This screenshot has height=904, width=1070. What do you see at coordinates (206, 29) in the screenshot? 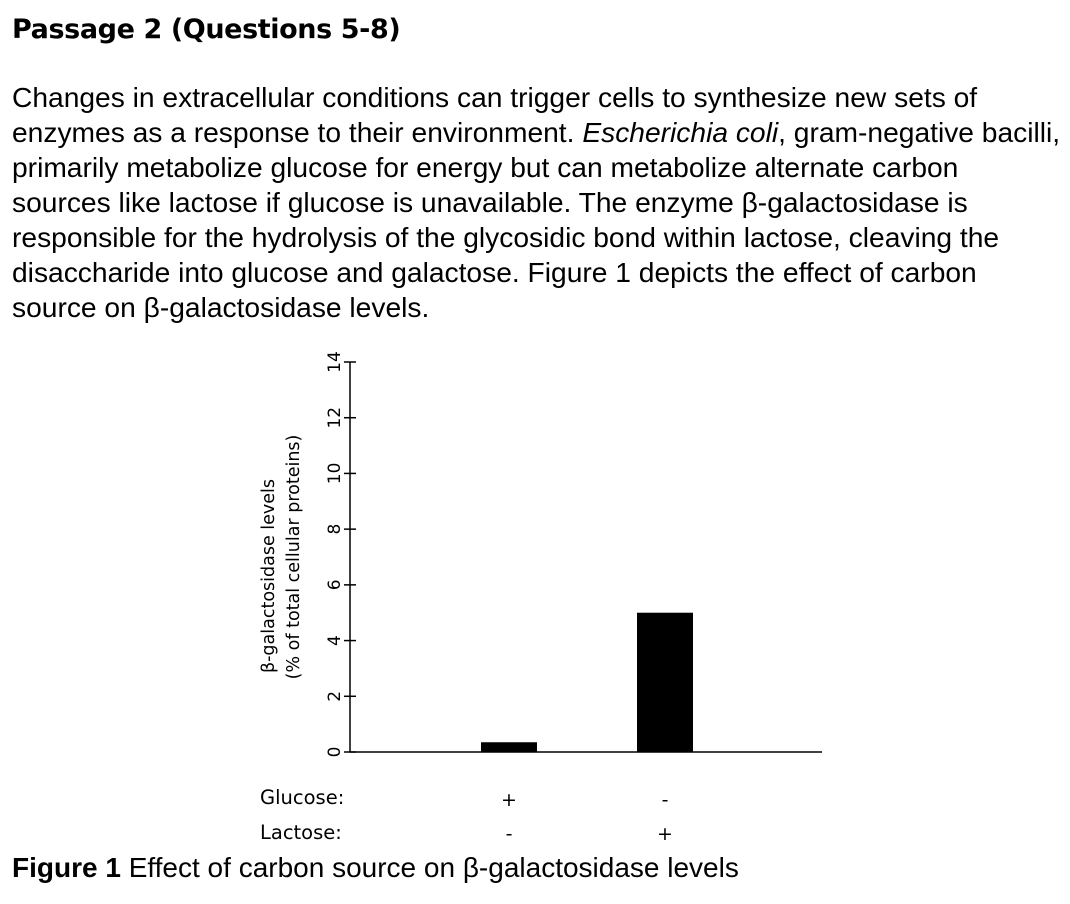
I see `passage-title: Passage 2 (Questions 5-8)` at bounding box center [206, 29].